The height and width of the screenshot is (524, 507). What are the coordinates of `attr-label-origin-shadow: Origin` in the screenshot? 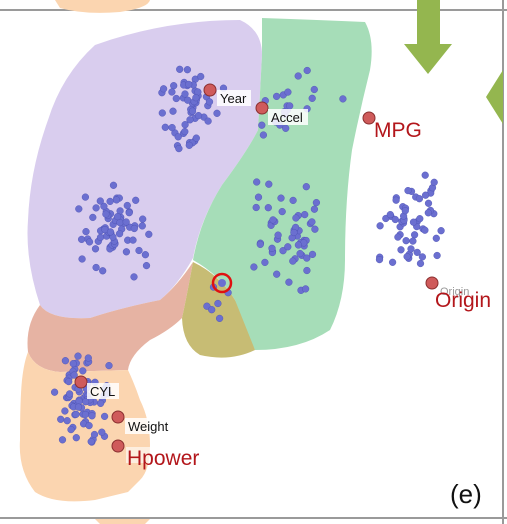 It's located at (454, 292).